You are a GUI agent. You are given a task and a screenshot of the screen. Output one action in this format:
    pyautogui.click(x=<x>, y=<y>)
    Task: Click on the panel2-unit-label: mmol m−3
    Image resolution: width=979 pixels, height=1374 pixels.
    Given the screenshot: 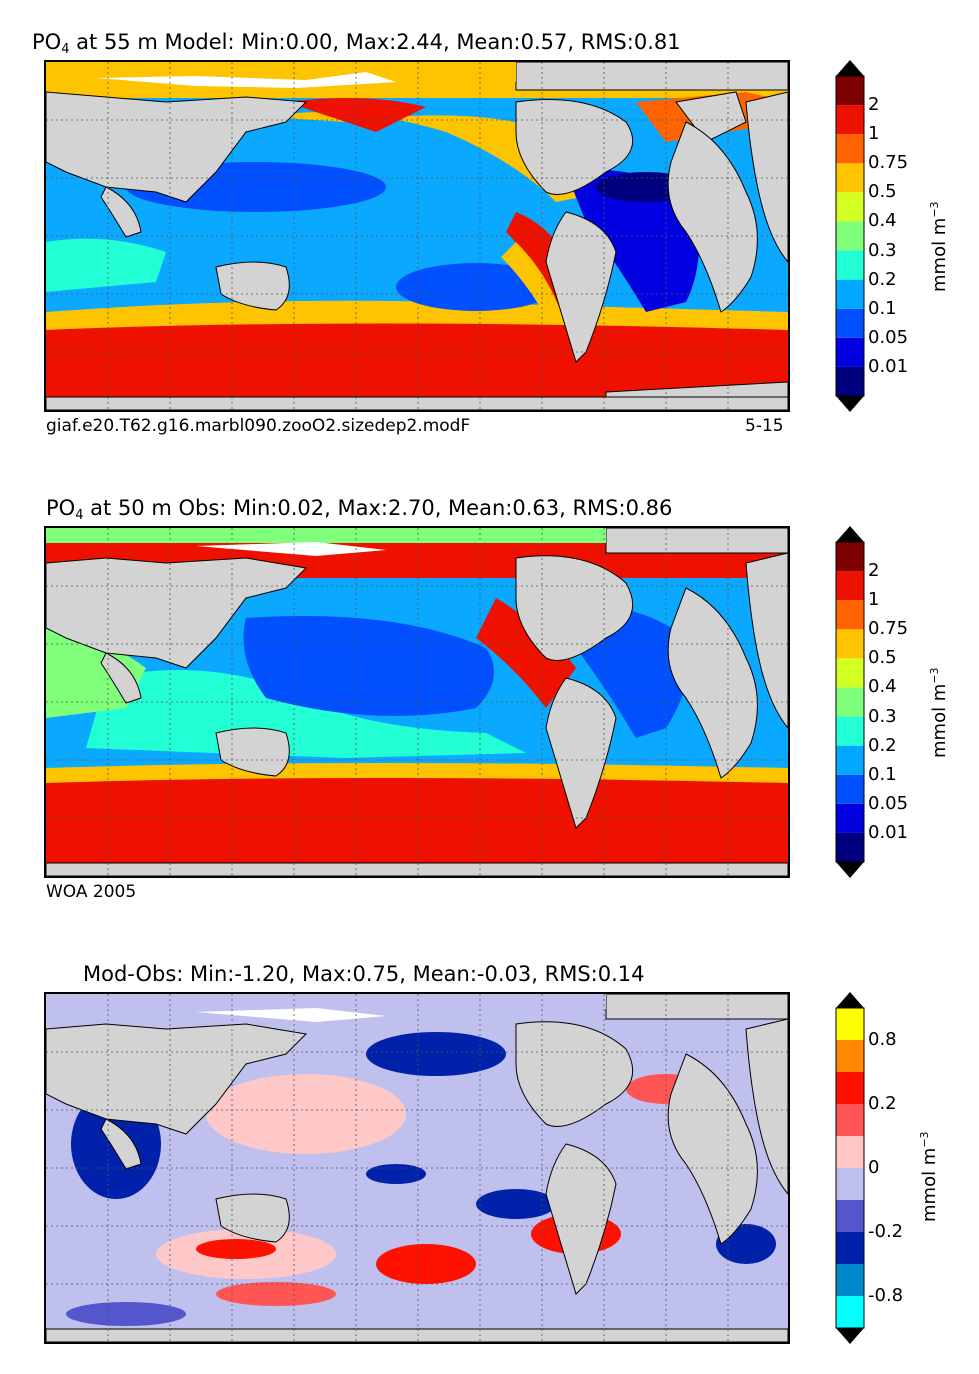 What is the action you would take?
    pyautogui.click(x=939, y=712)
    